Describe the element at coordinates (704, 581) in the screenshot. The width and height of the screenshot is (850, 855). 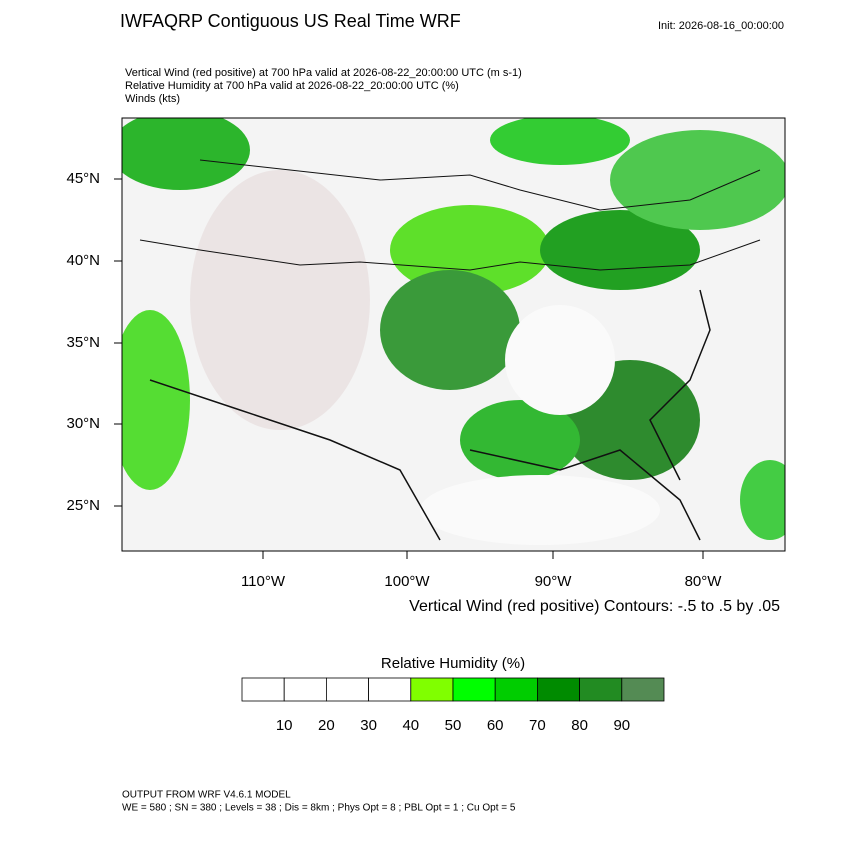
I see `lon-label: 80°W` at that location.